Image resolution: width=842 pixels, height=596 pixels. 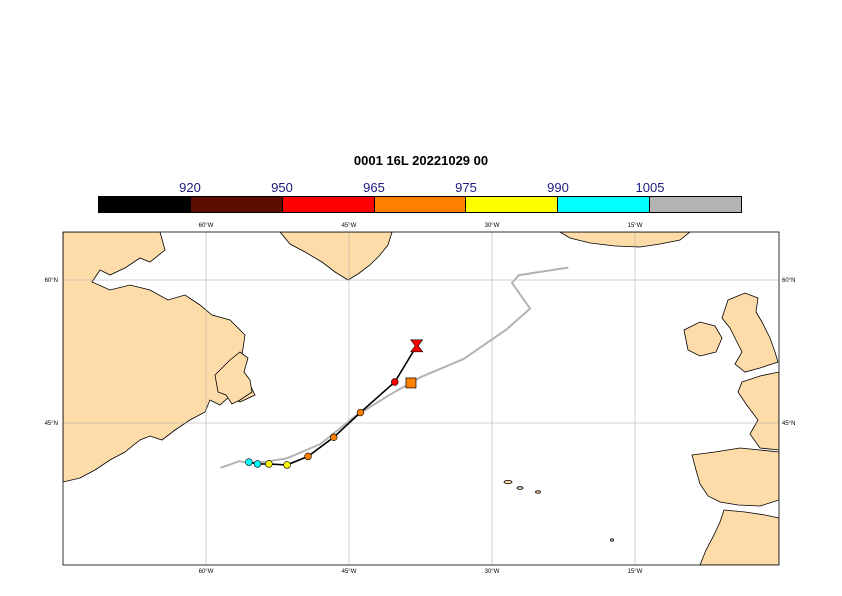 I want to click on track-layer, so click(x=394, y=367).